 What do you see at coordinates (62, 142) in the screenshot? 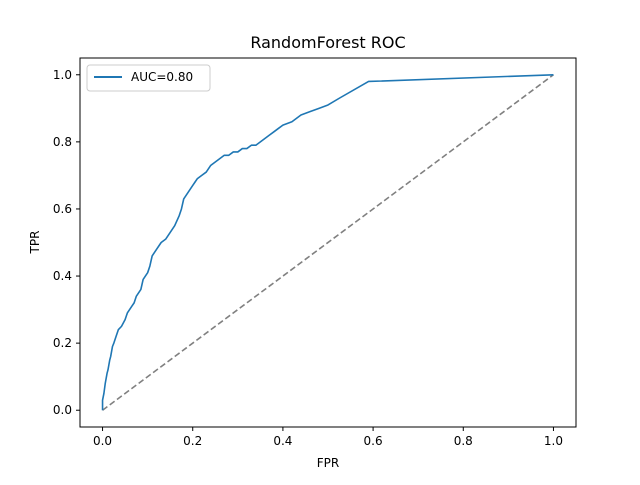
I see `y-tick-label: 0.8` at bounding box center [62, 142].